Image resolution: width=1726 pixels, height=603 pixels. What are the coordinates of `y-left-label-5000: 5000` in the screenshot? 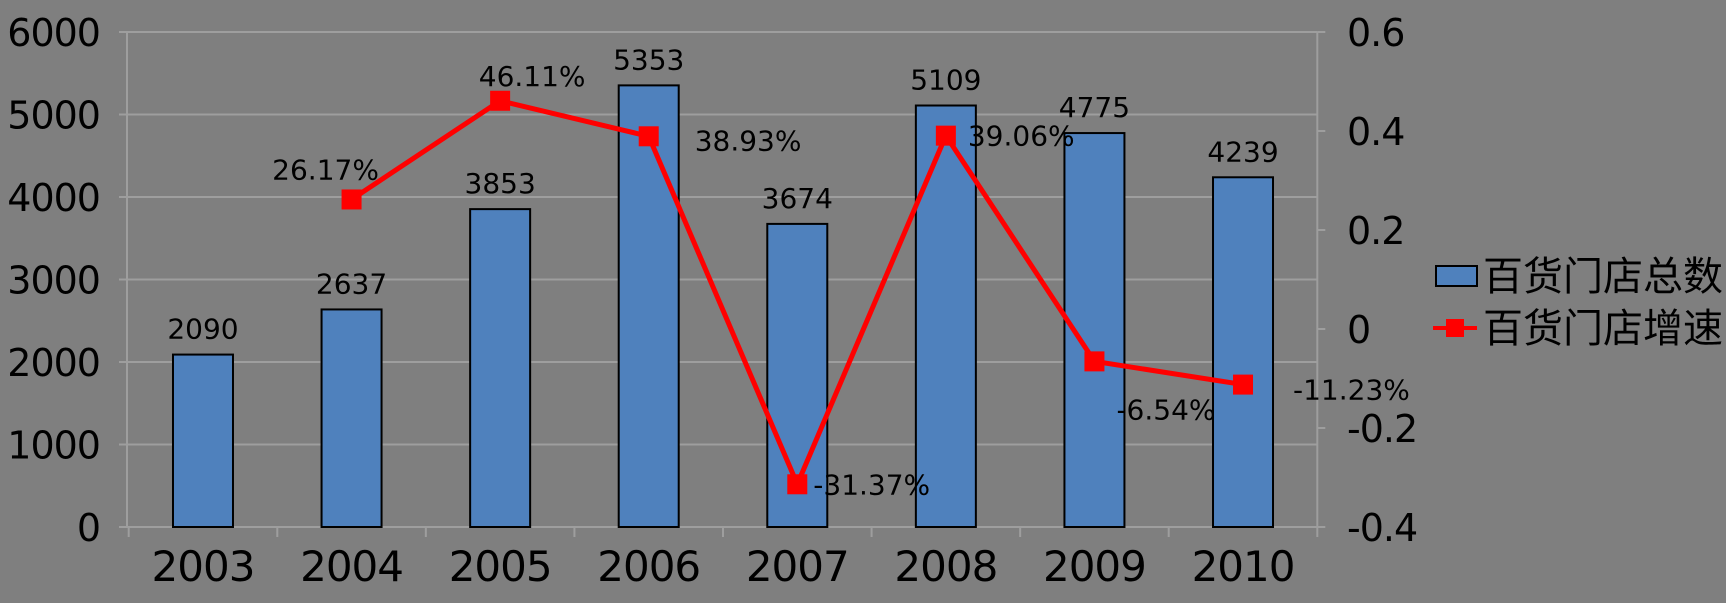 It's located at (53, 116).